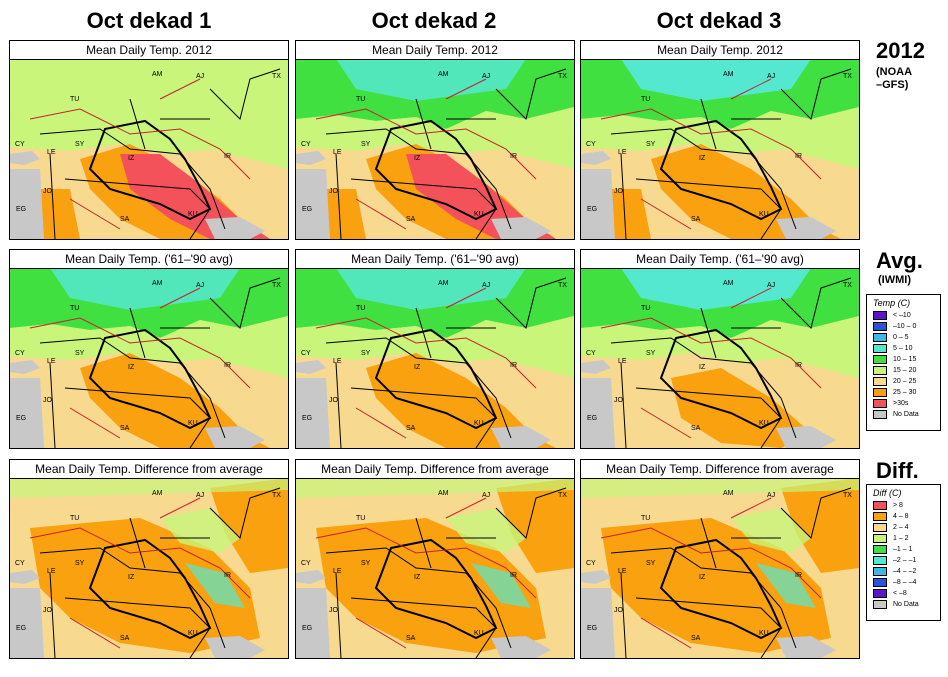 Image resolution: width=948 pixels, height=677 pixels. I want to click on map-canvas, so click(149, 149).